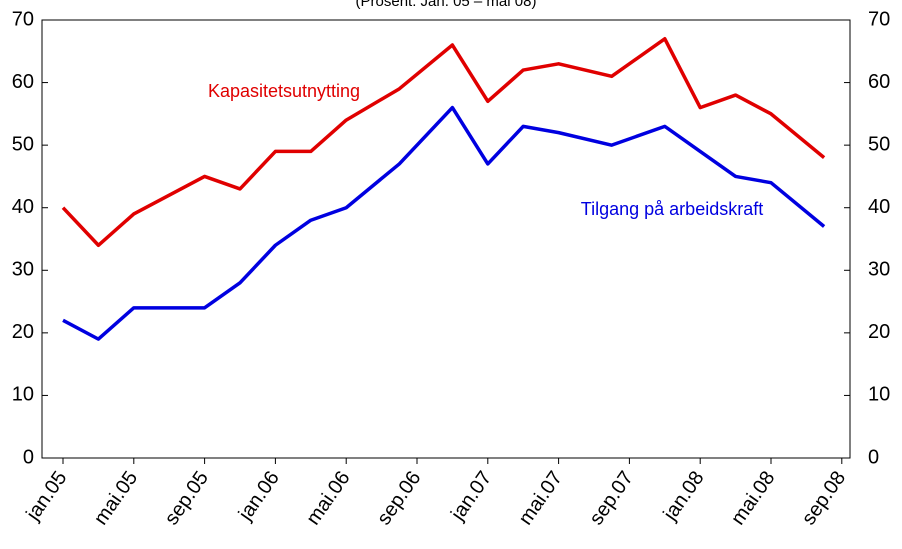 This screenshot has width=902, height=549. What do you see at coordinates (328, 498) in the screenshot?
I see `x-tick-label: mai.06` at bounding box center [328, 498].